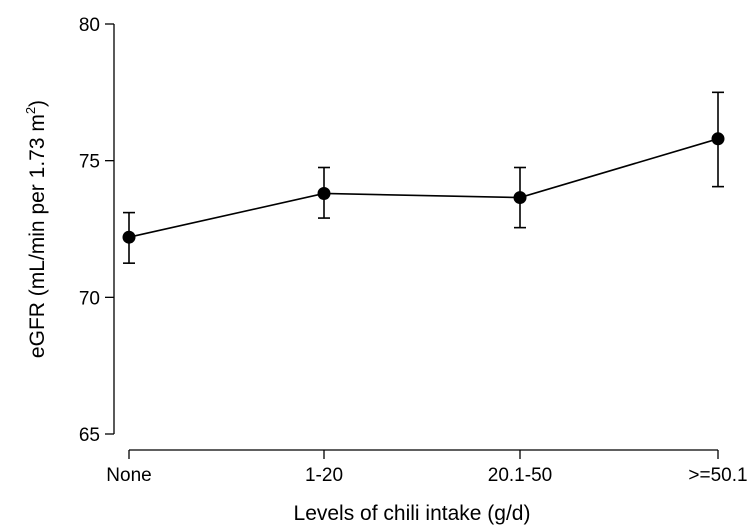  I want to click on y-tick-label: 65, so click(89, 435).